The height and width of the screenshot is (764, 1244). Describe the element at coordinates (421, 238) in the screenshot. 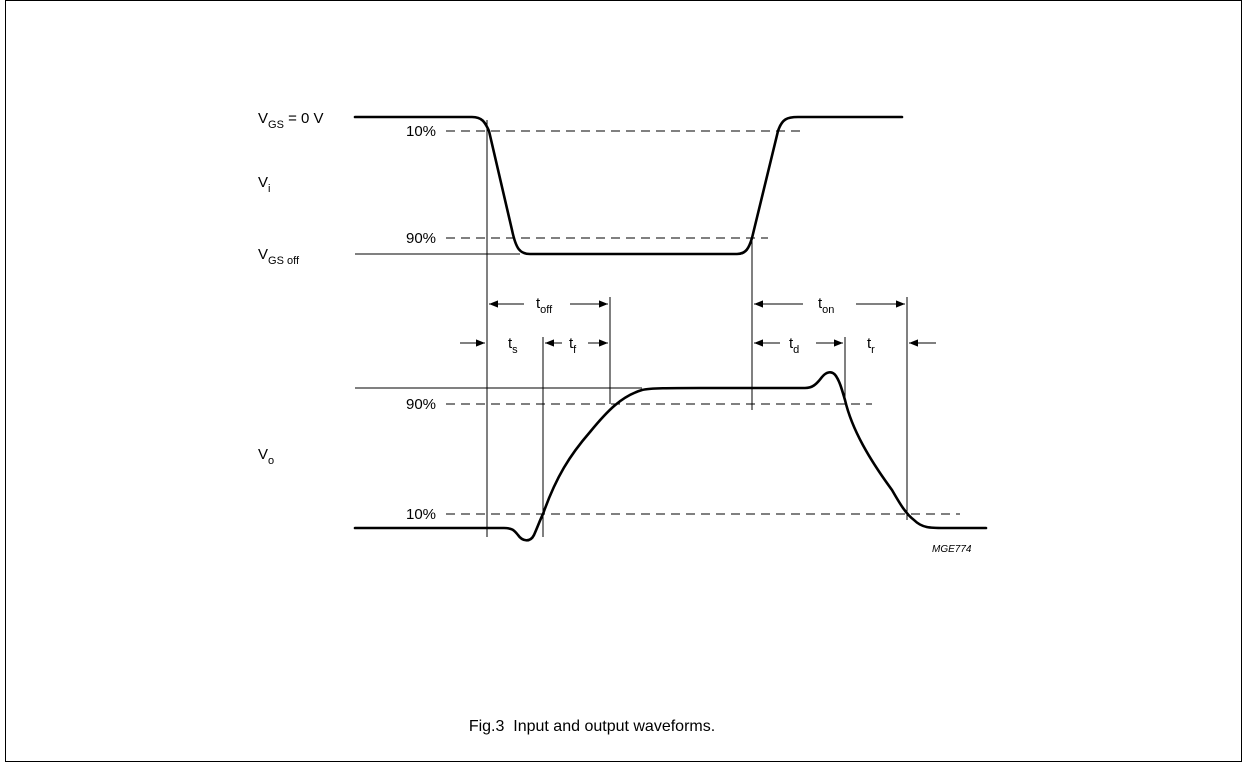

I see `input-90pct-label: 90%` at that location.